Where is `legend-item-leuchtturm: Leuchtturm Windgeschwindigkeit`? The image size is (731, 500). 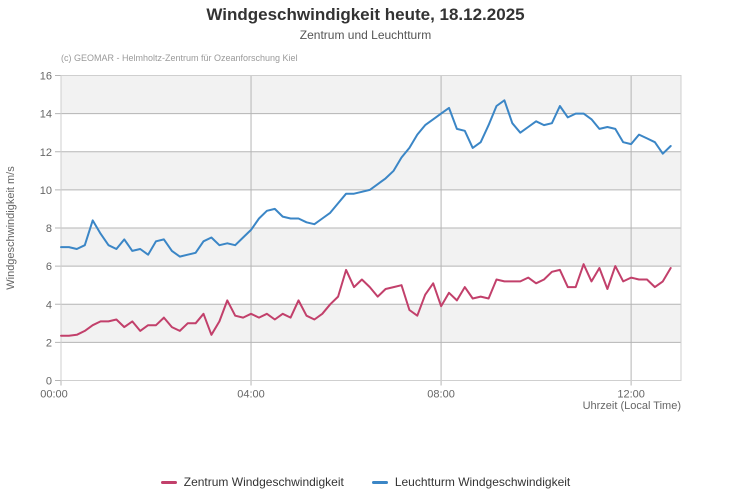 legend-item-leuchtturm: Leuchtturm Windgeschwindigkeit is located at coordinates (471, 482).